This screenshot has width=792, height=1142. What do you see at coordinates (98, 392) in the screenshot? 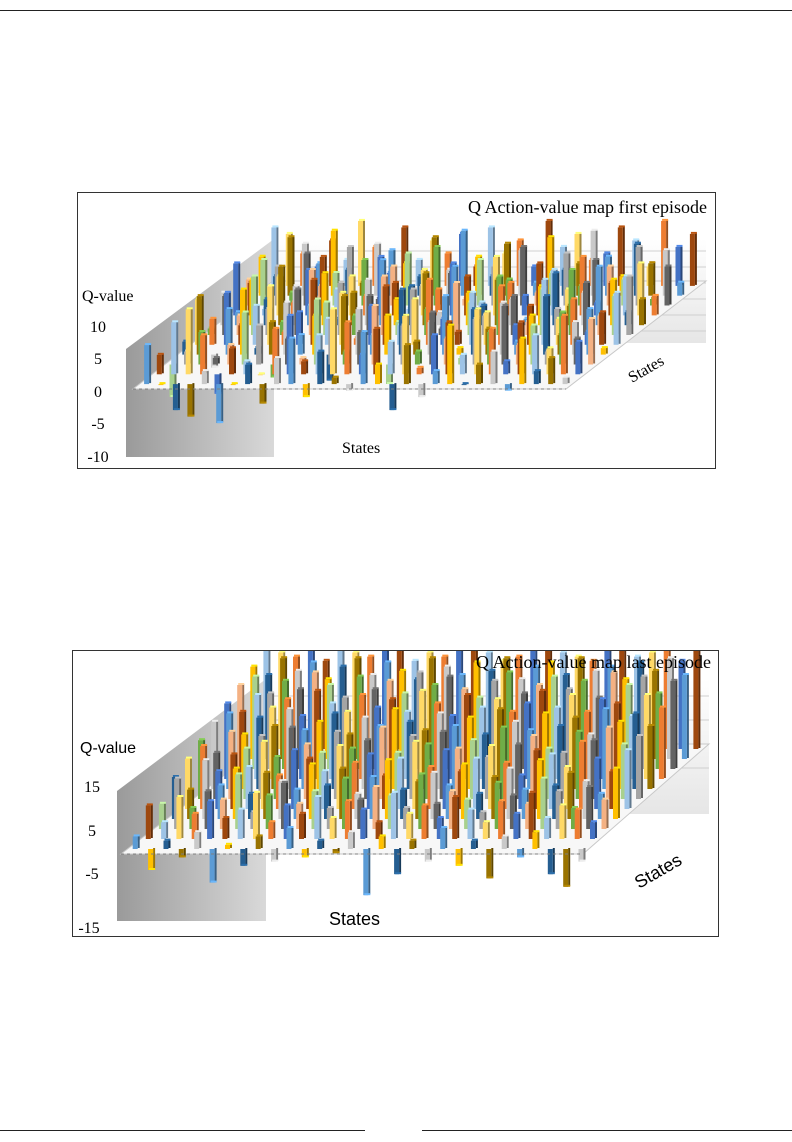
I see `y-tick-label: 0` at bounding box center [98, 392].